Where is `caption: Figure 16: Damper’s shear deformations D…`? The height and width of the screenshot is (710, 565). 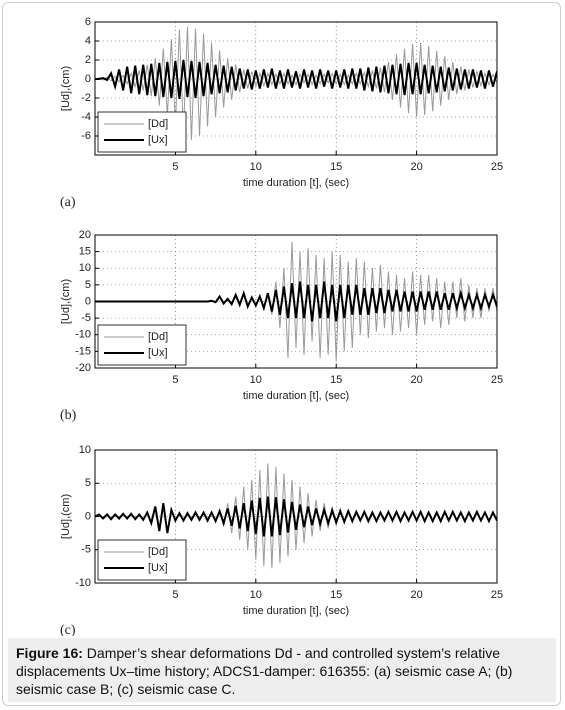
caption: Figure 16: Damper’s shear deformations D… is located at coordinates (282, 670).